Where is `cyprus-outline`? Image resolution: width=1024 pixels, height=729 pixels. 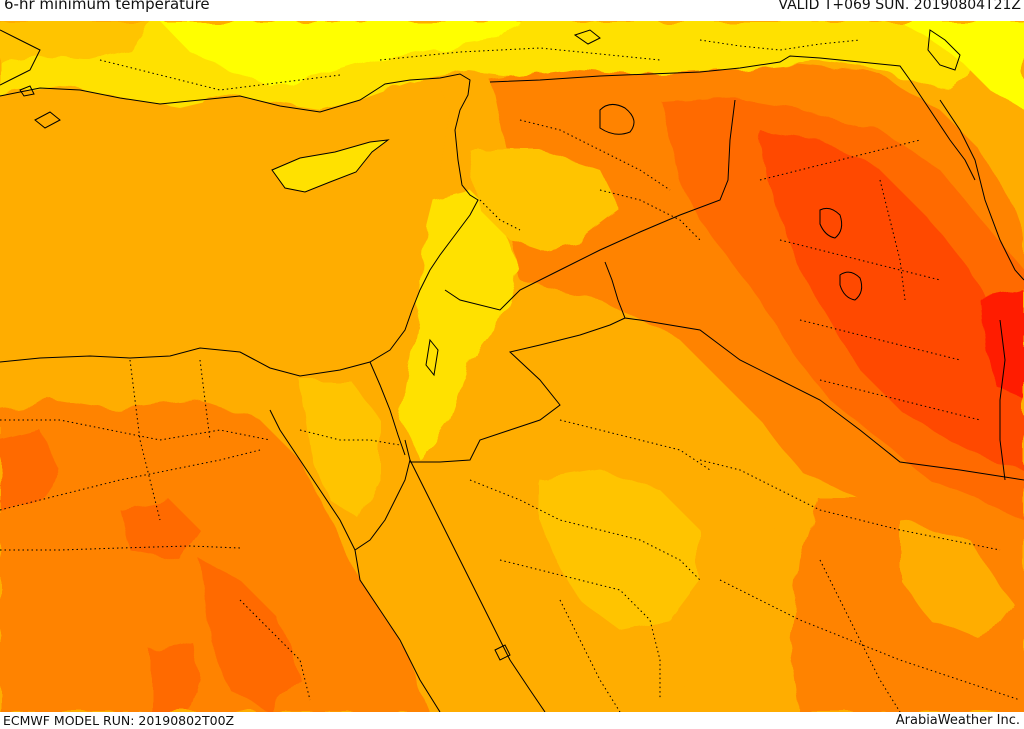 cyprus-outline is located at coordinates (330, 166).